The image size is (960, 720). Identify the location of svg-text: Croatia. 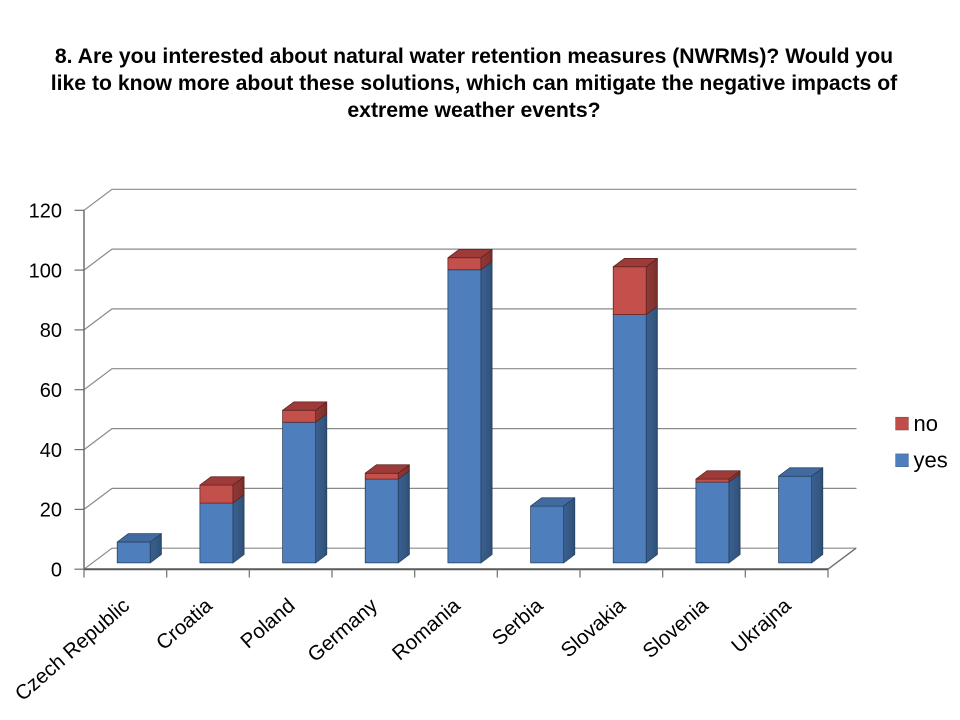
(184, 624).